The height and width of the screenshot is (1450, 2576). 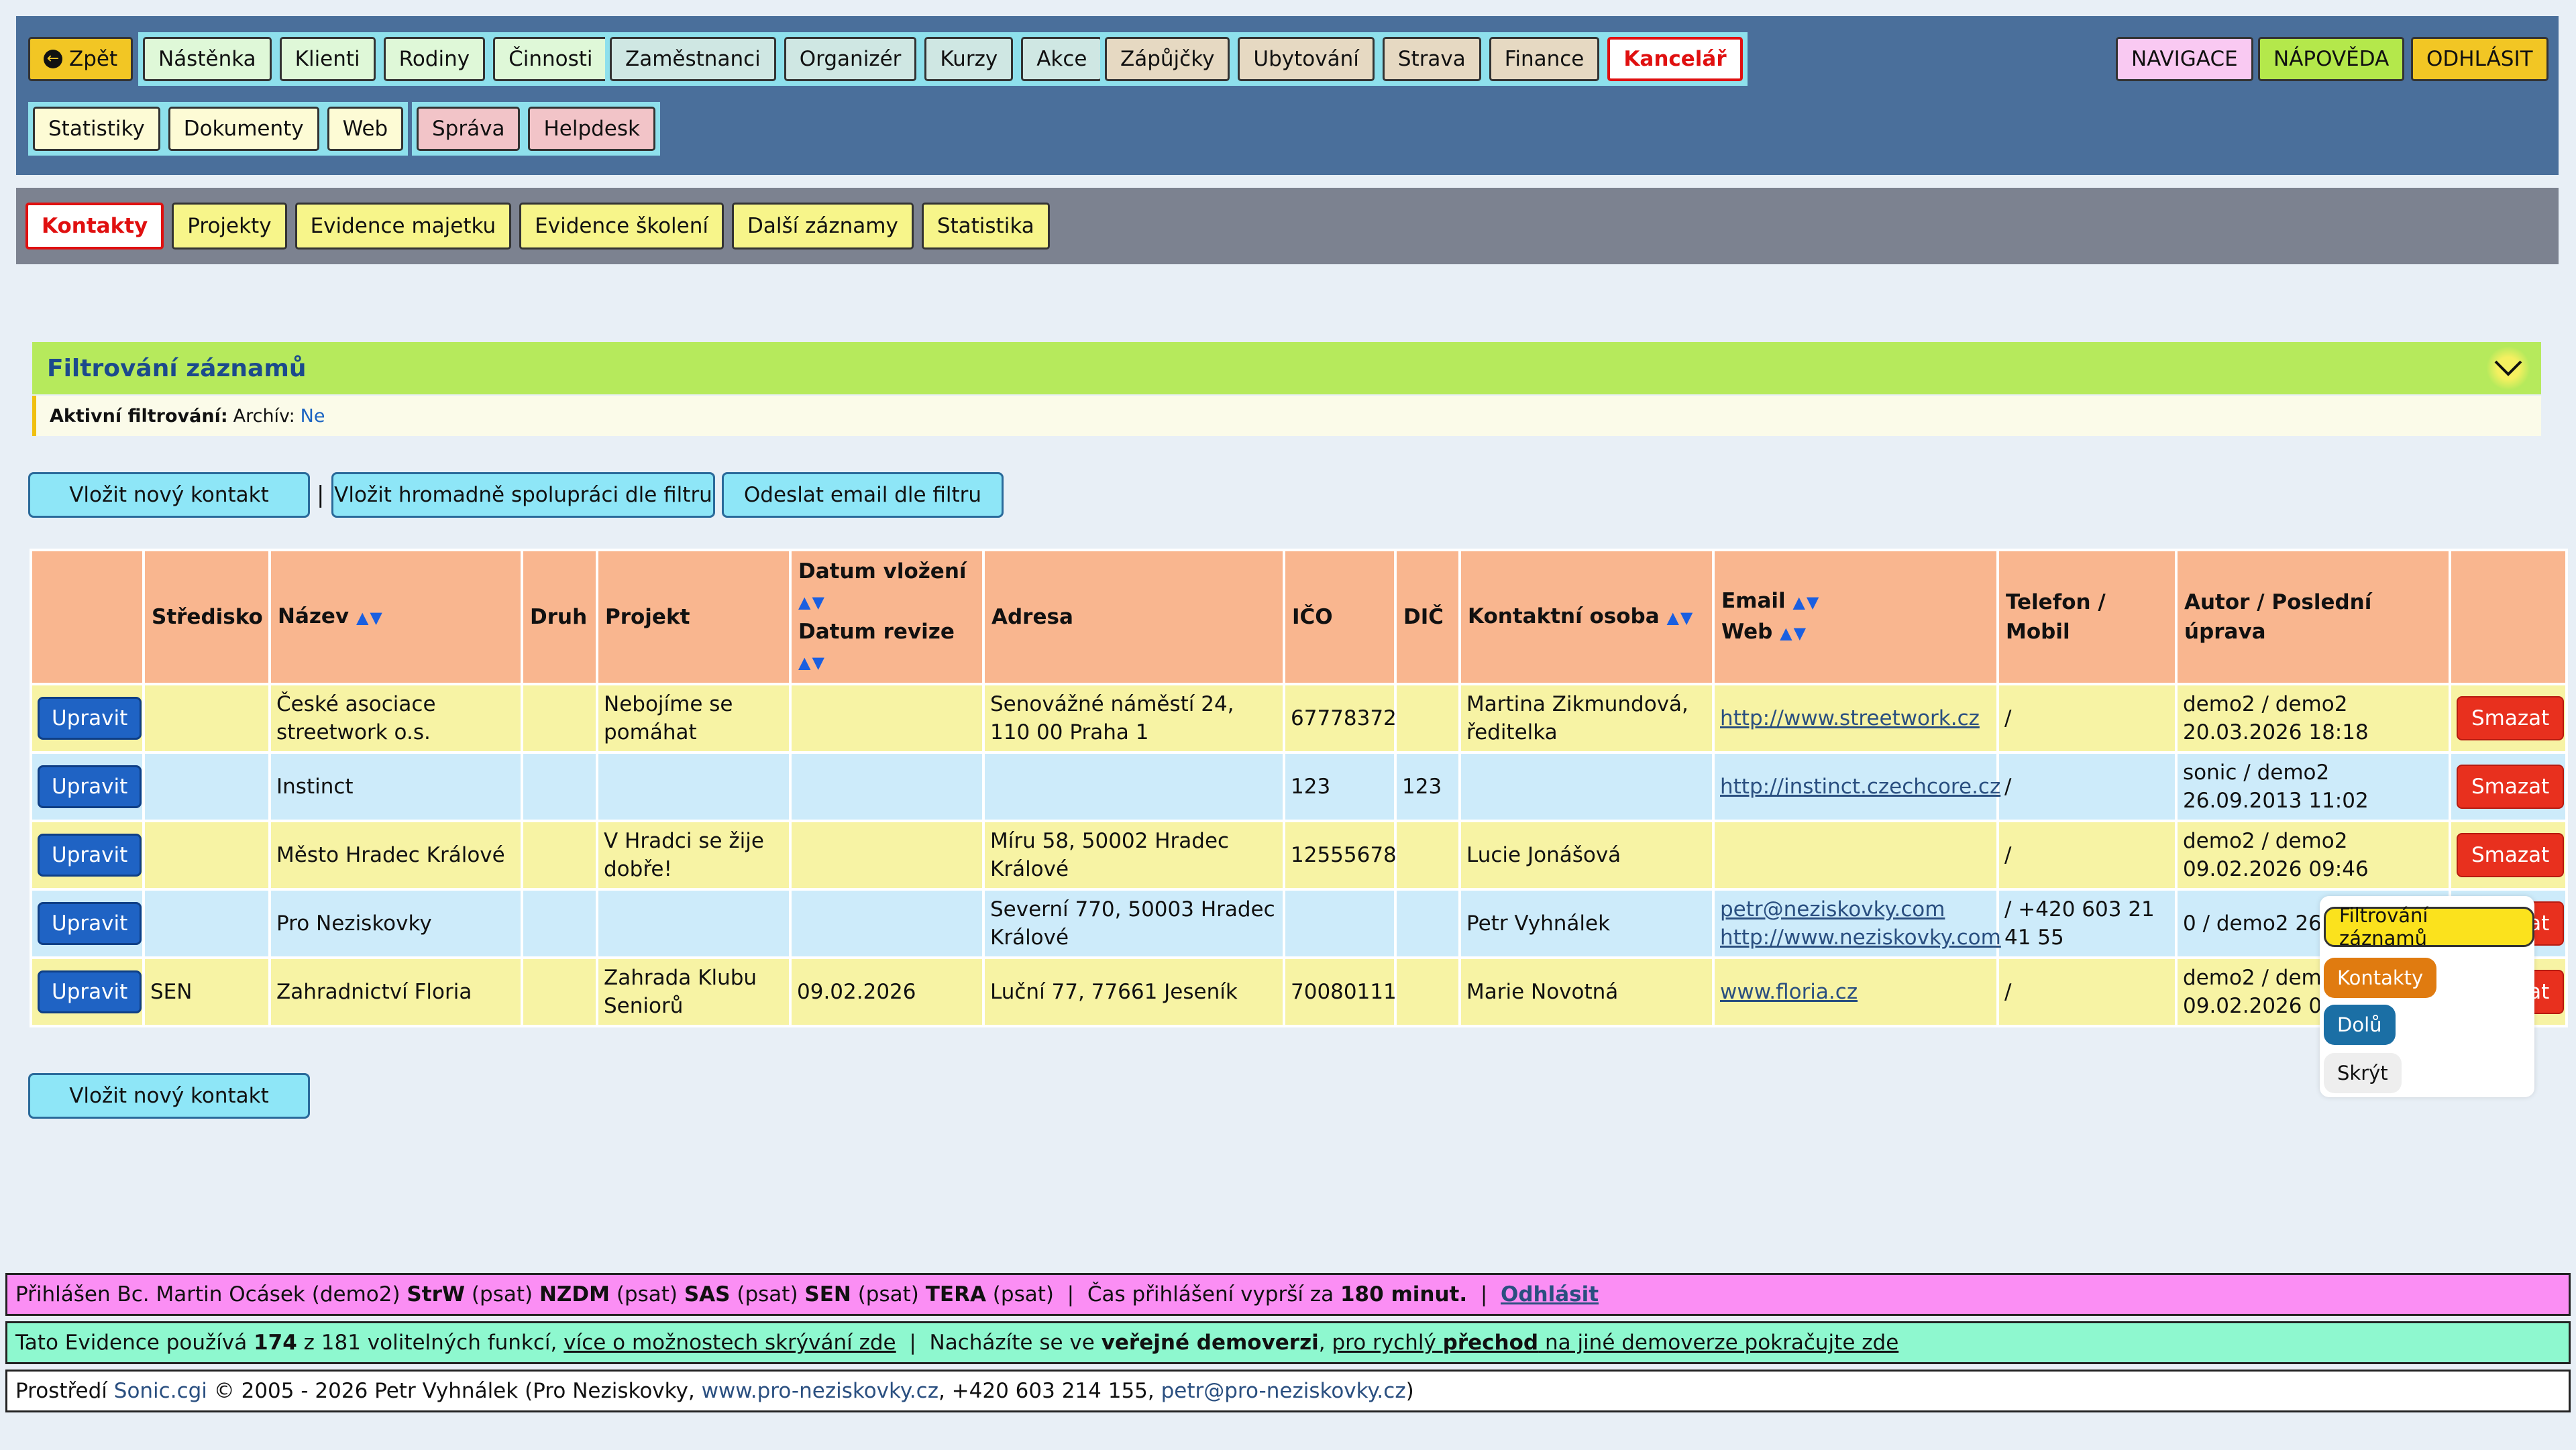 I want to click on tab-evidence-majetku: Evidence majetku, so click(x=403, y=226).